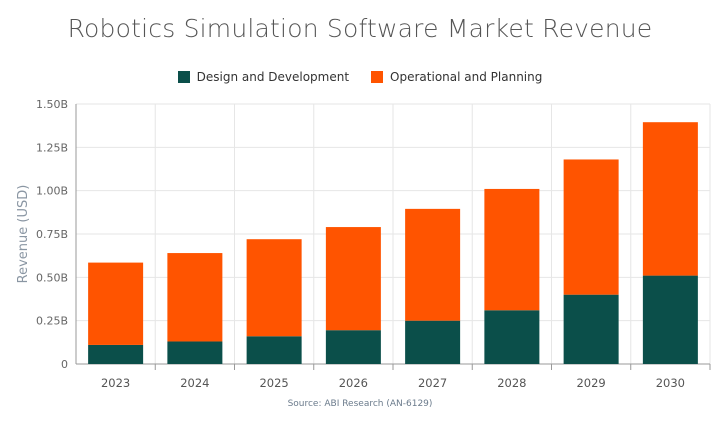  I want to click on x-tick-label: 2024, so click(194, 383).